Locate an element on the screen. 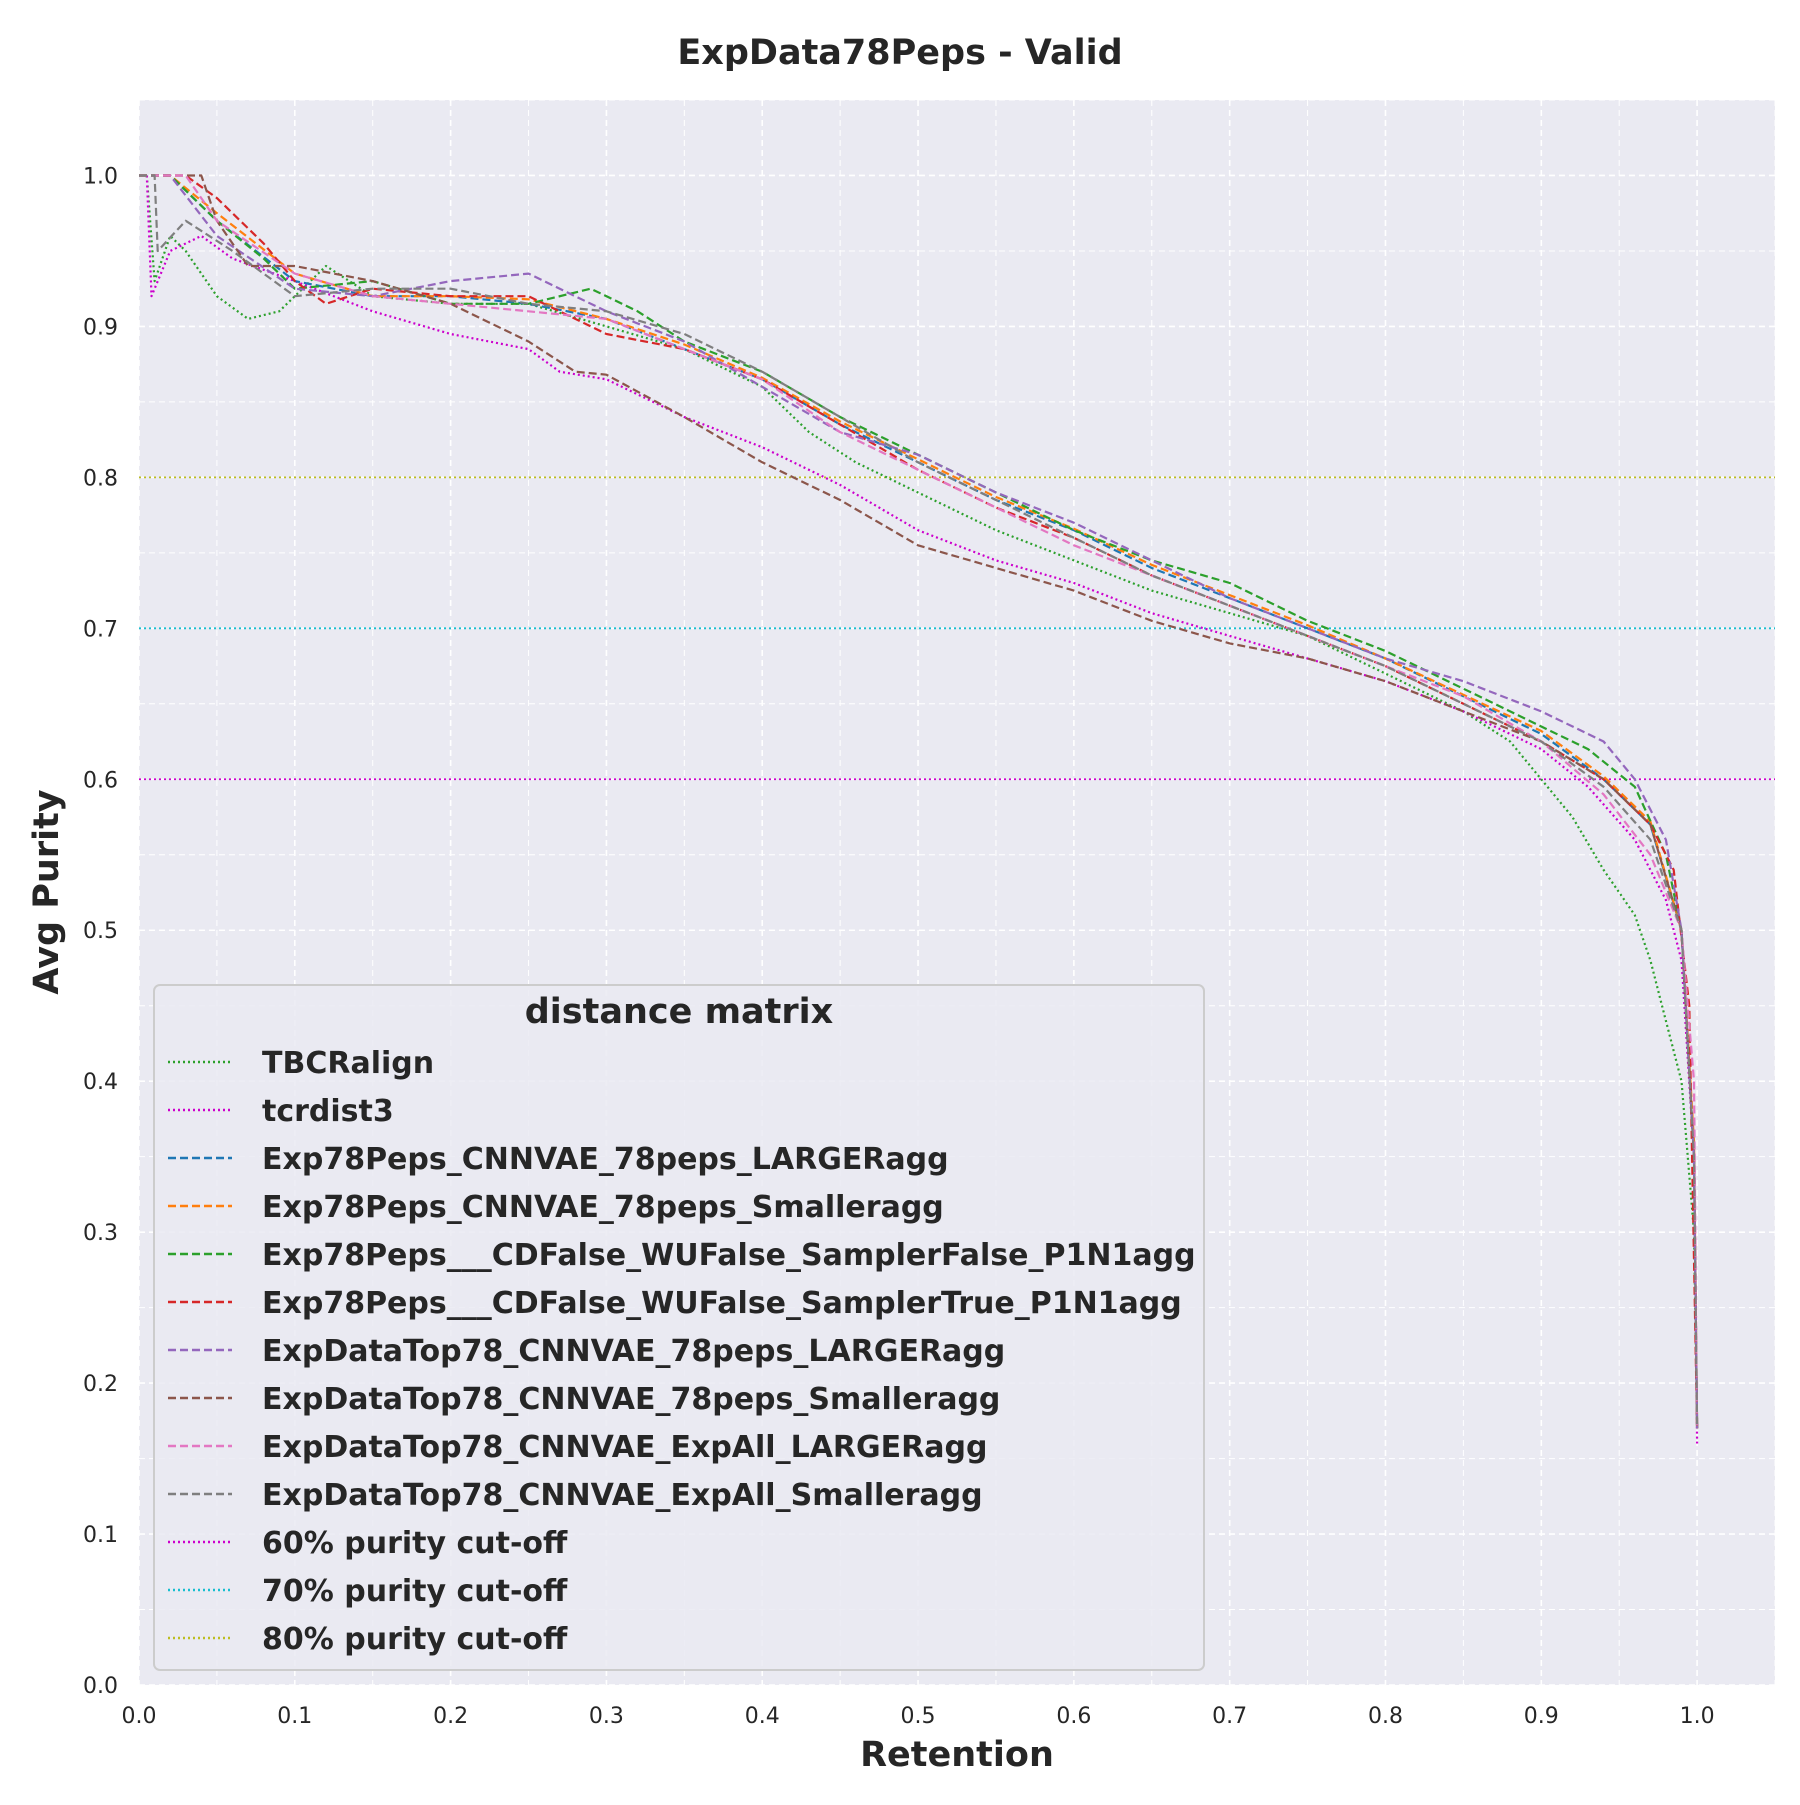 This screenshot has height=1805, width=1800. legend-item-label: 80% purity cut-off is located at coordinates (415, 1639).